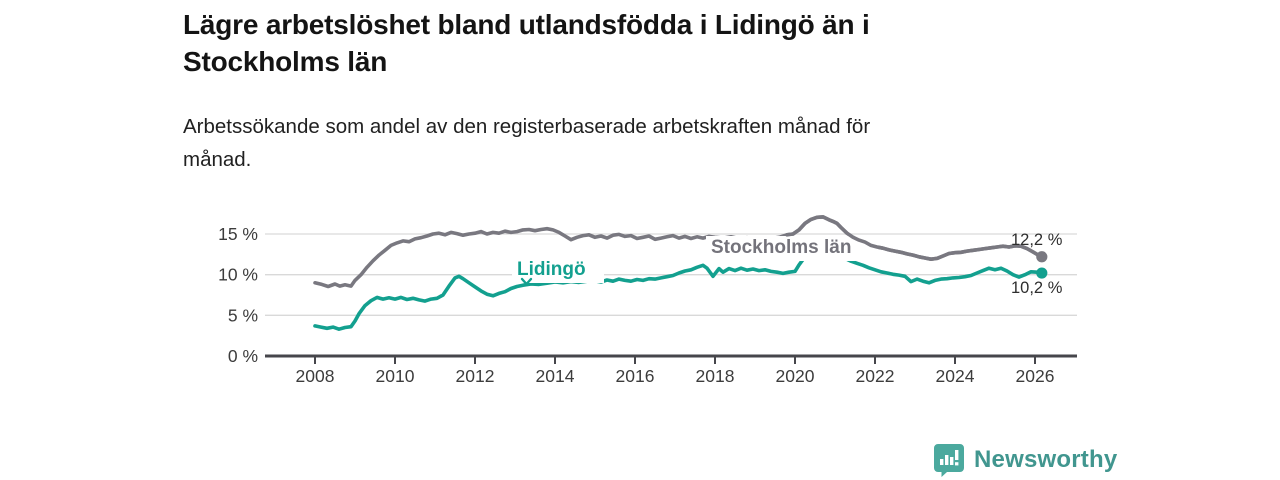 The height and width of the screenshot is (480, 1280). I want to click on series-line-stockholms-lan, so click(678, 252).